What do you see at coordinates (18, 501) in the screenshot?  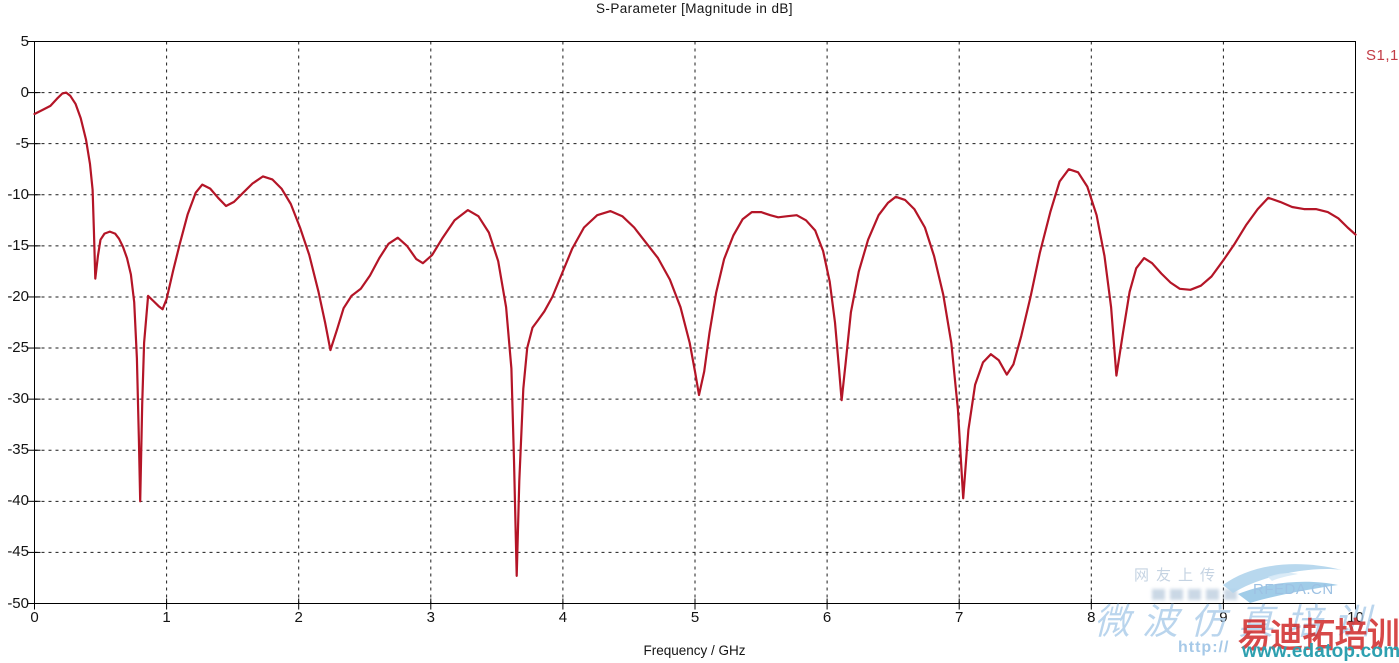 I see `y-tick-label: -40` at bounding box center [18, 501].